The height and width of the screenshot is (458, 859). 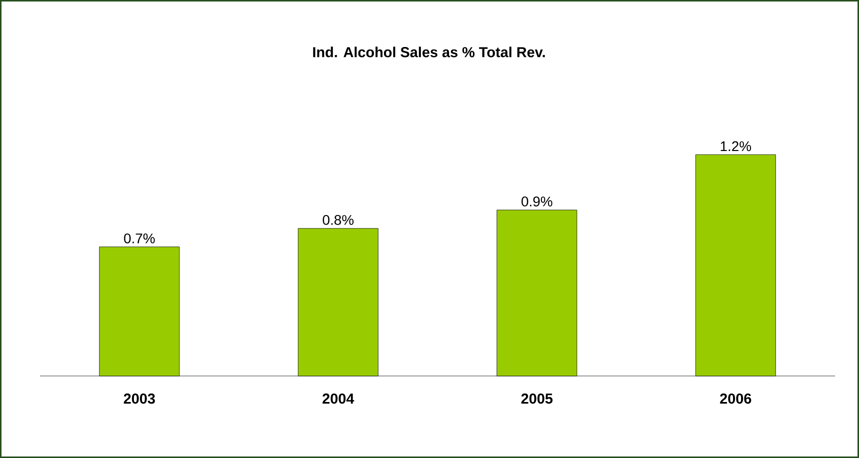 What do you see at coordinates (537, 201) in the screenshot?
I see `data-label: 0.9%` at bounding box center [537, 201].